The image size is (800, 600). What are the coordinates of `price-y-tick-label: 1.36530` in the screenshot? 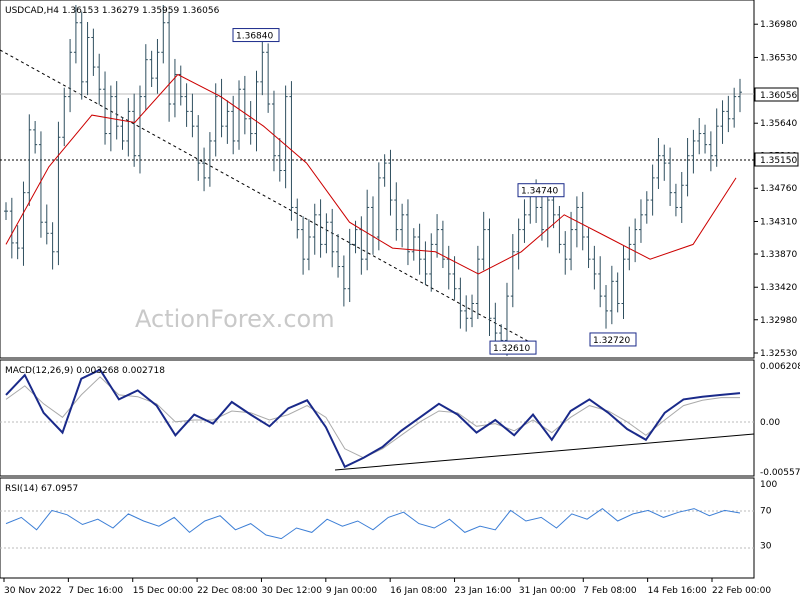 It's located at (778, 58).